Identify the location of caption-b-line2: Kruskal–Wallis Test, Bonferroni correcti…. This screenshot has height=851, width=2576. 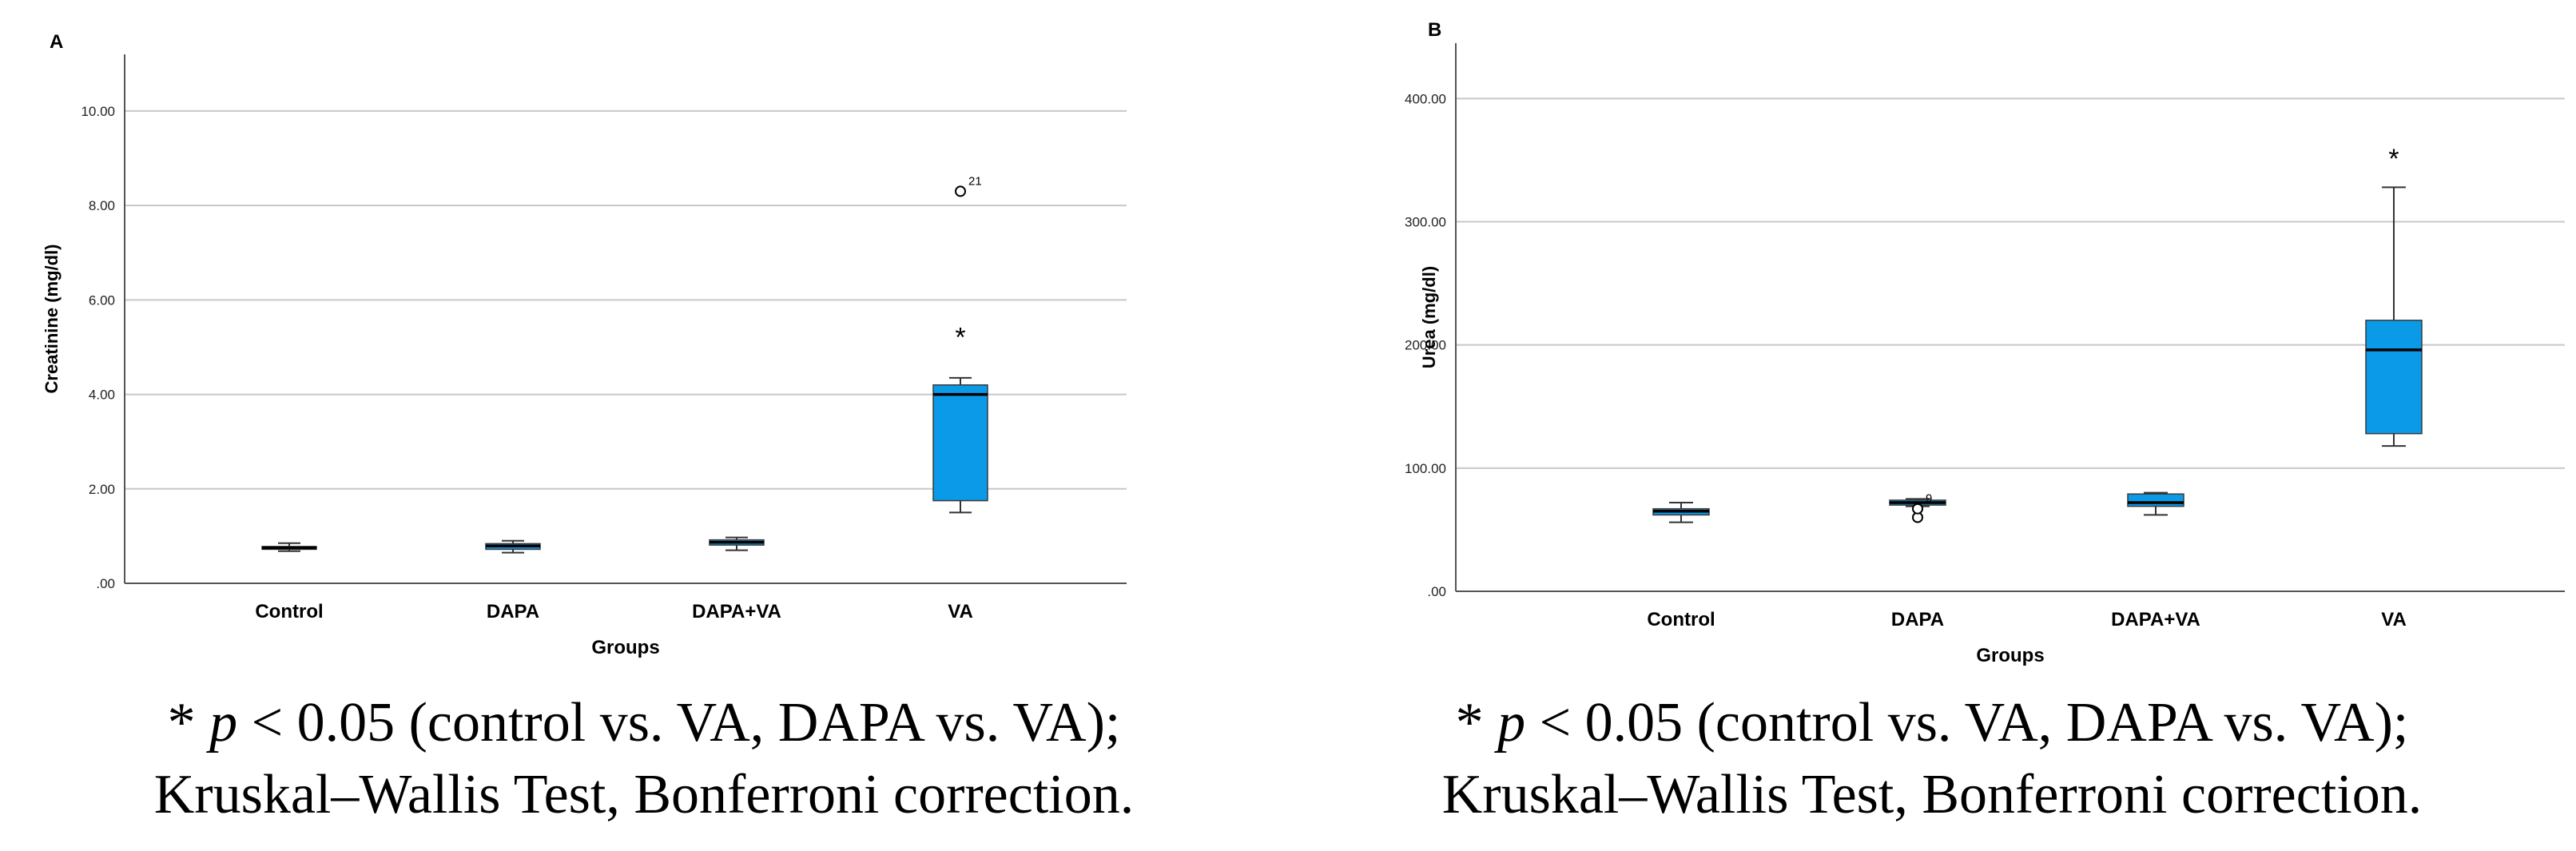
(1932, 794).